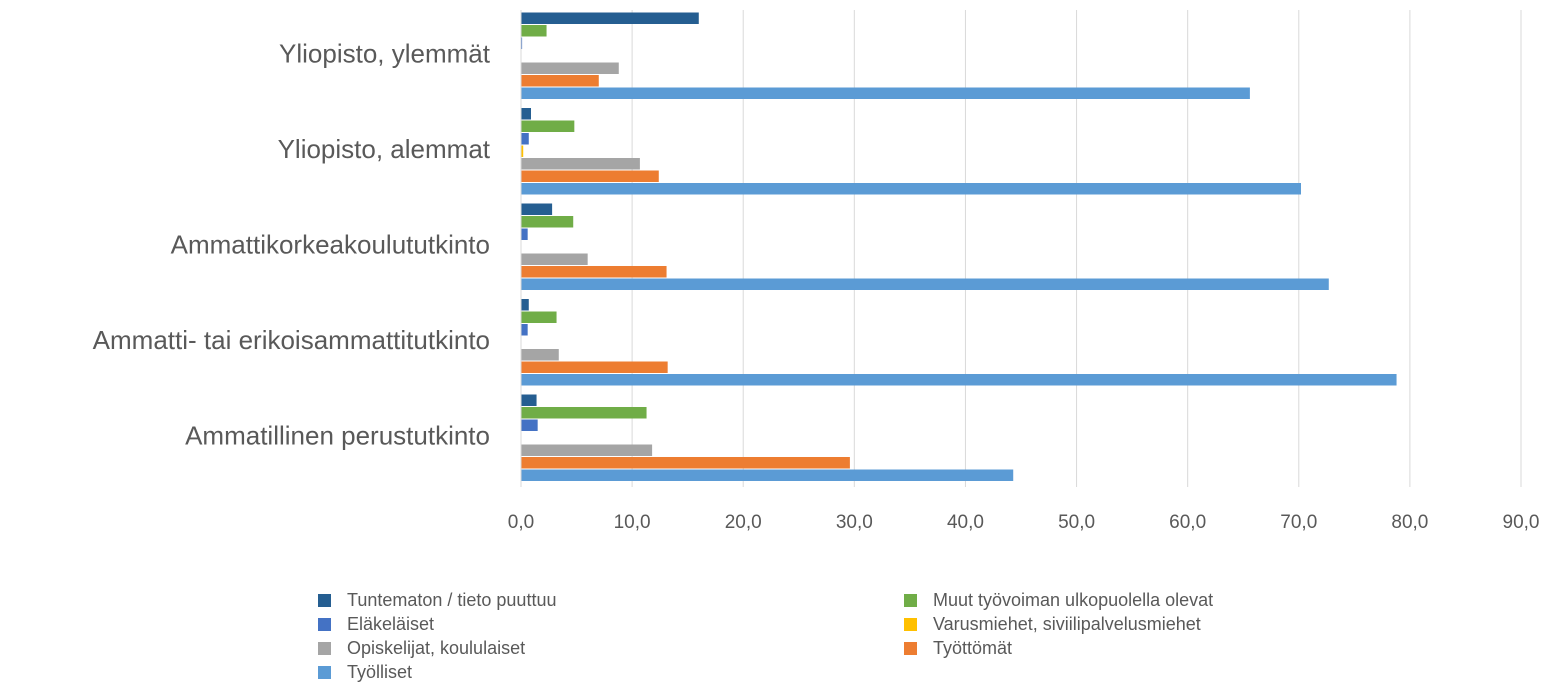 Image resolution: width=1546 pixels, height=684 pixels. I want to click on legend-item-elakelaiset: Eläkeläiset, so click(376, 624).